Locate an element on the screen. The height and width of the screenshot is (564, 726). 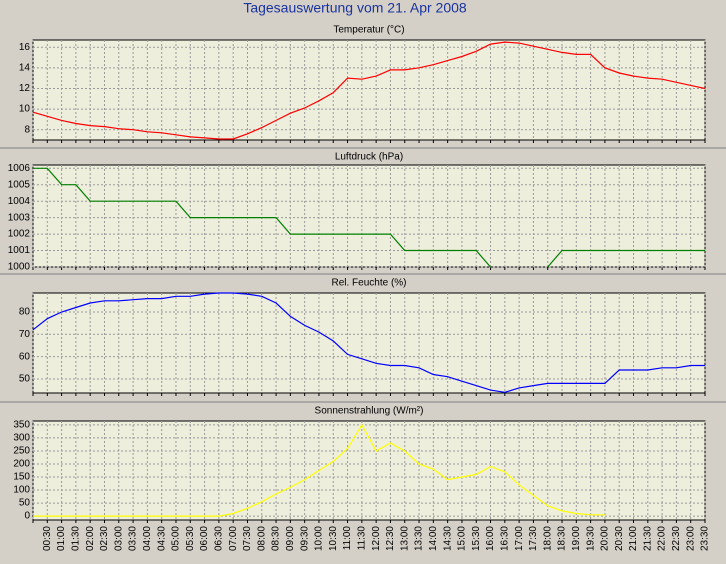
y-tick-label: 14 is located at coordinates (25, 67).